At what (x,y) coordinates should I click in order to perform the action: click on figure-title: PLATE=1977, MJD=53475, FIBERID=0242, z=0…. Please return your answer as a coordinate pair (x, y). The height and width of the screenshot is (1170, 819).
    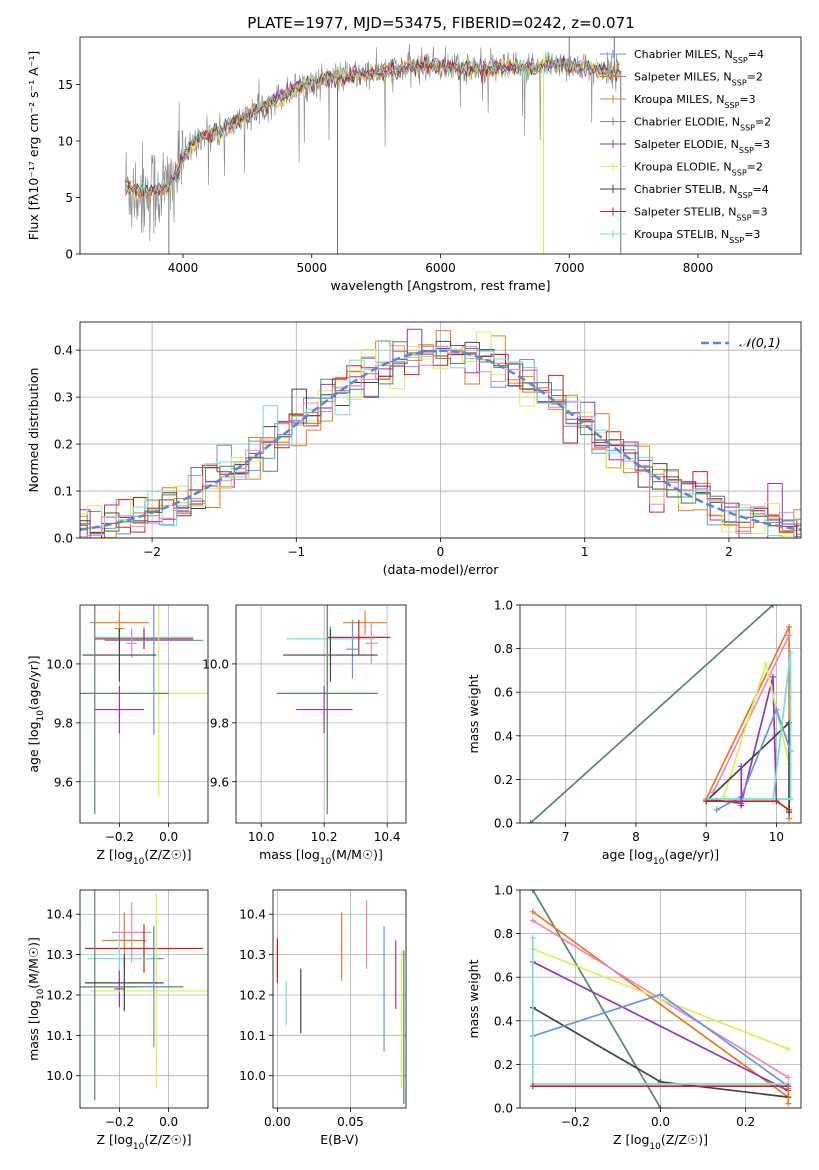
    Looking at the image, I should click on (440, 23).